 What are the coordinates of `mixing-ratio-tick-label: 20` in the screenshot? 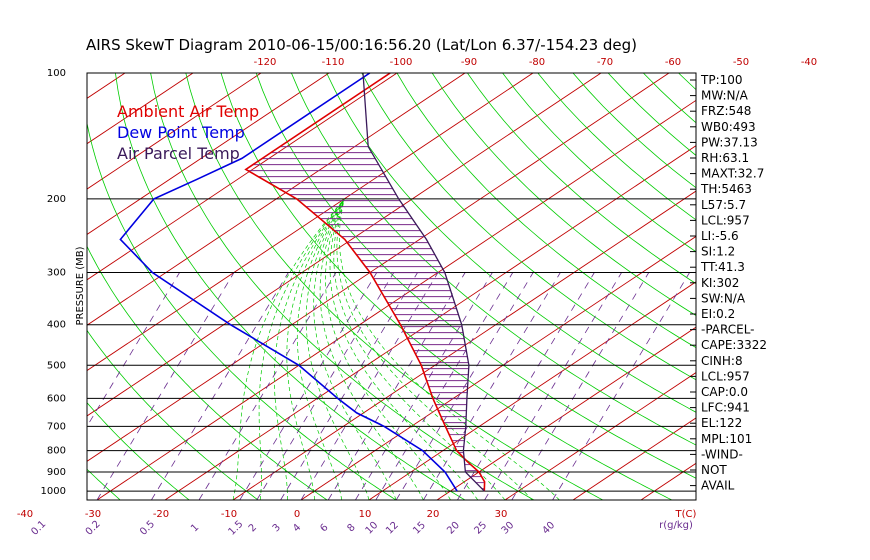 It's located at (453, 528).